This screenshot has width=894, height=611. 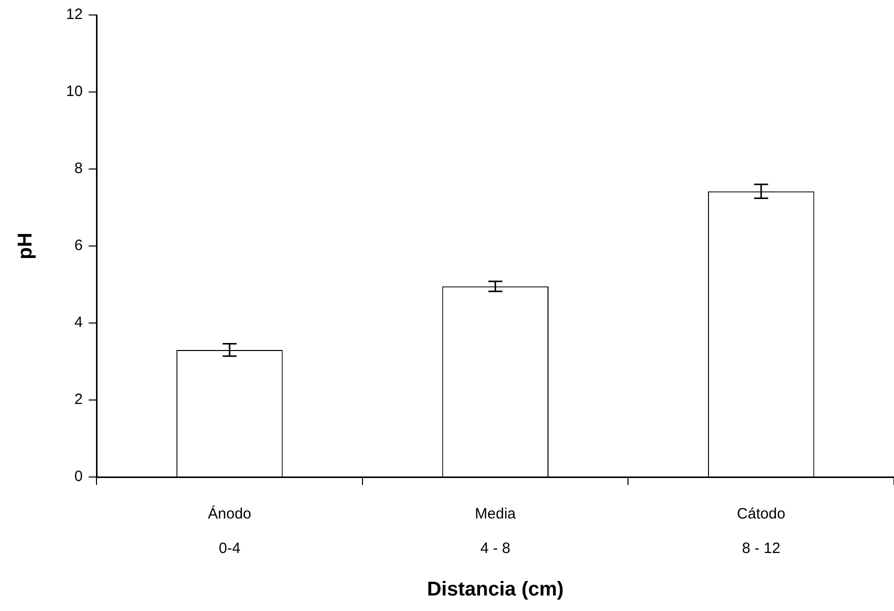 I want to click on y-tick-label: 4, so click(x=78, y=323).